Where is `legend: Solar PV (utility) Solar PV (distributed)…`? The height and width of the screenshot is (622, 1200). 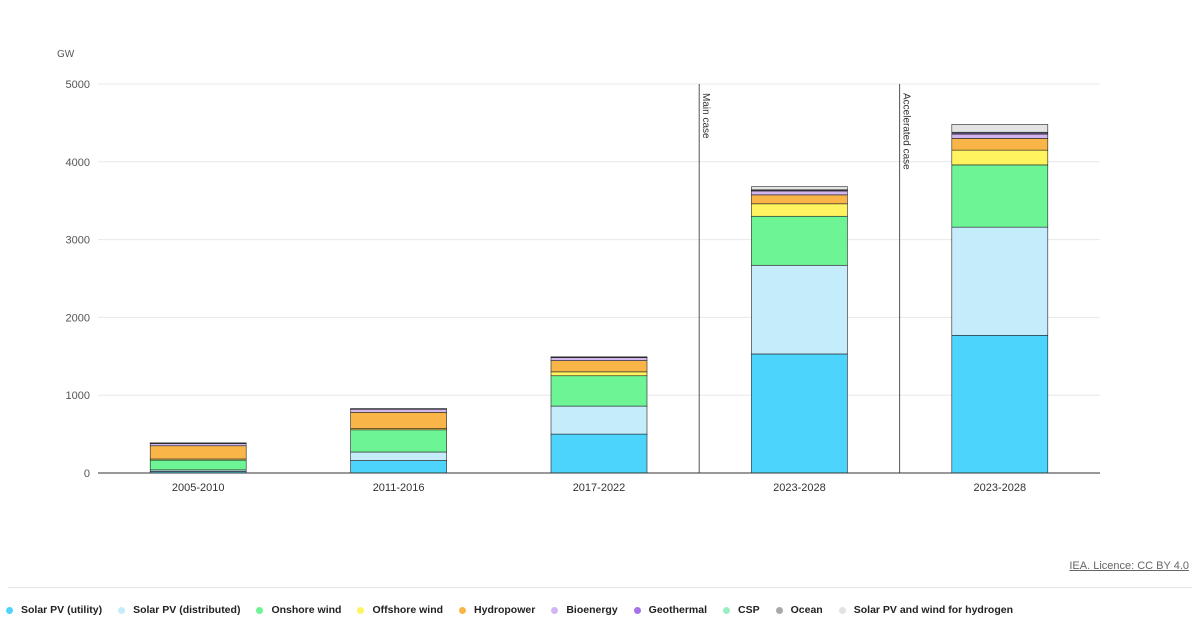
legend: Solar PV (utility) Solar PV (distributed)… is located at coordinates (517, 610).